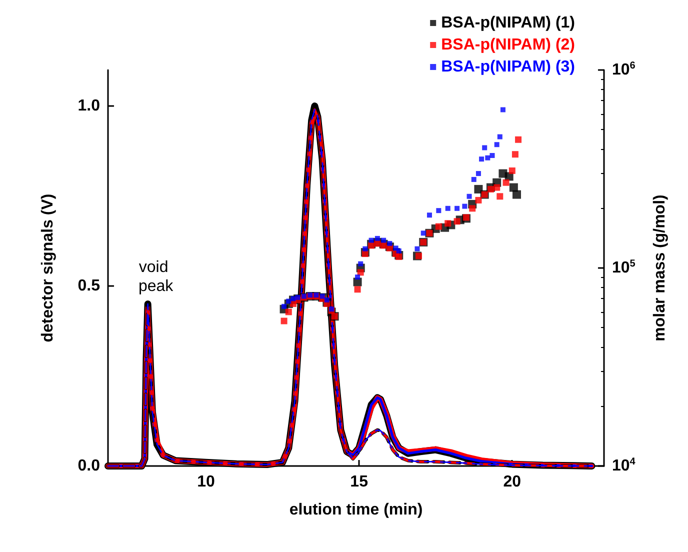 Image resolution: width=688 pixels, height=552 pixels. Describe the element at coordinates (660, 268) in the screenshot. I see `y2-axis-title: molar mass (g/mol)` at that location.